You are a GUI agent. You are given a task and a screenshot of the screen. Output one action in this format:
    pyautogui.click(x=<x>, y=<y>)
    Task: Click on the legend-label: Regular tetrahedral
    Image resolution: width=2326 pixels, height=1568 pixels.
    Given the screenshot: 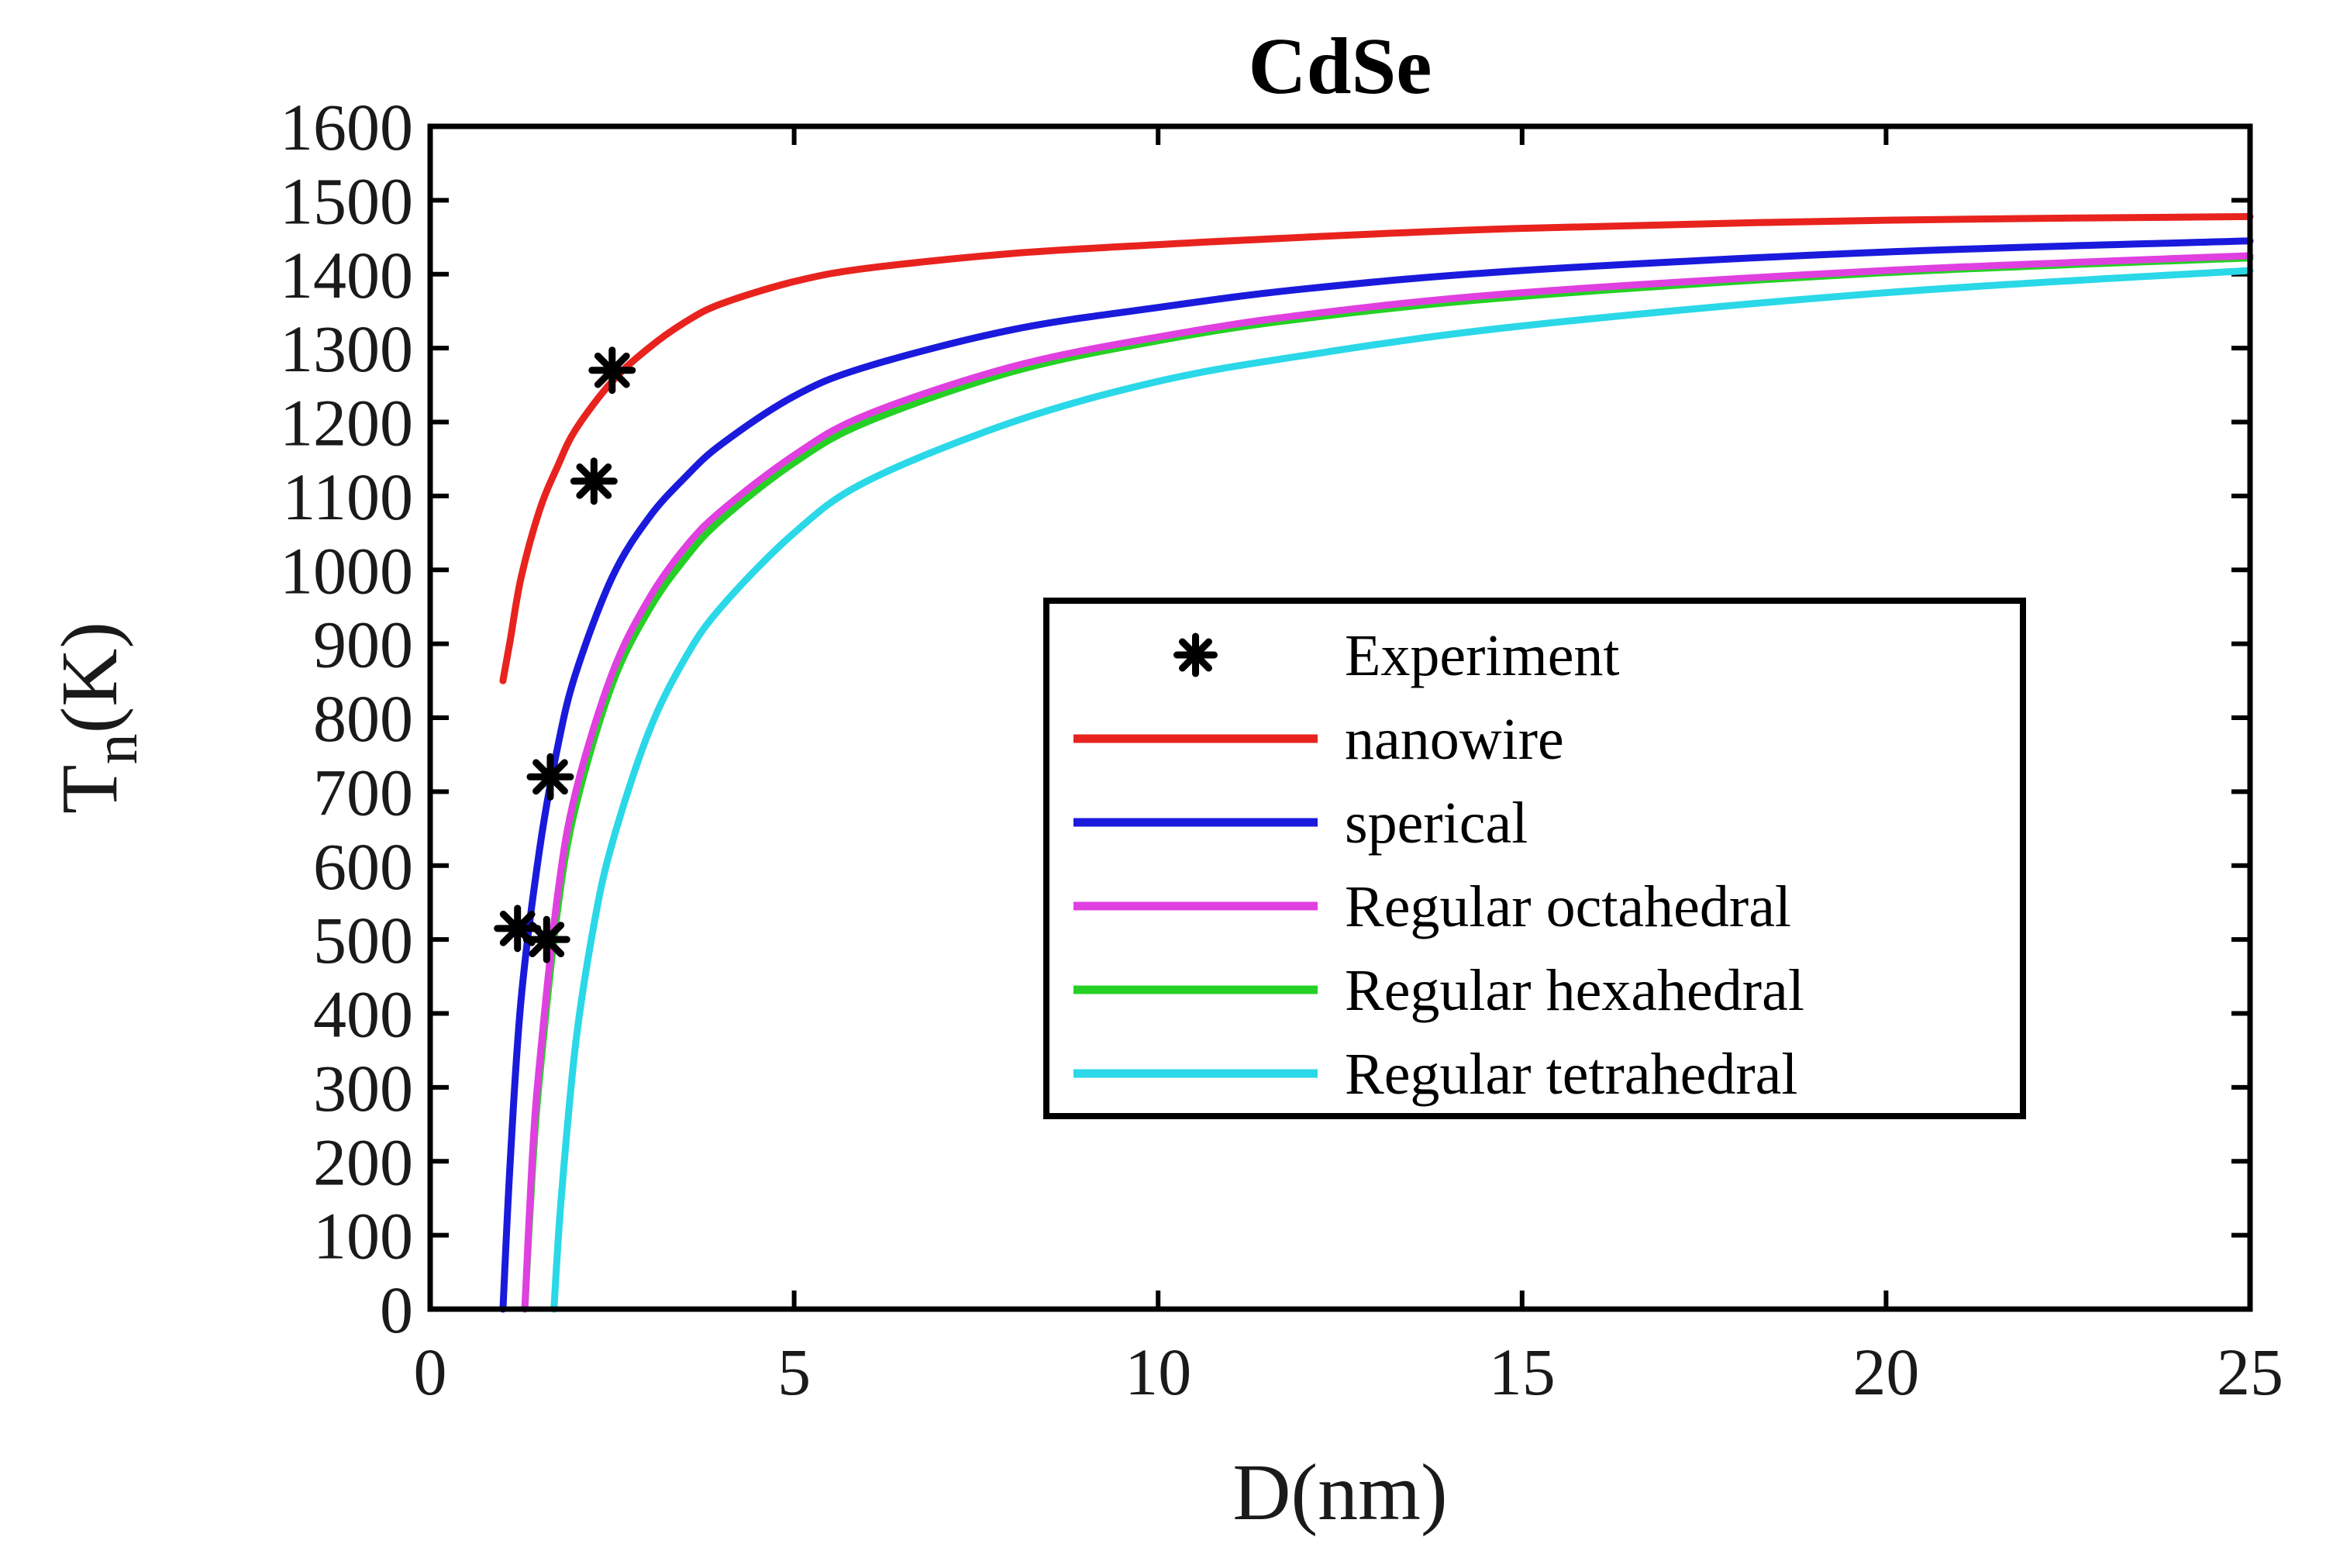 What is the action you would take?
    pyautogui.click(x=1571, y=1074)
    